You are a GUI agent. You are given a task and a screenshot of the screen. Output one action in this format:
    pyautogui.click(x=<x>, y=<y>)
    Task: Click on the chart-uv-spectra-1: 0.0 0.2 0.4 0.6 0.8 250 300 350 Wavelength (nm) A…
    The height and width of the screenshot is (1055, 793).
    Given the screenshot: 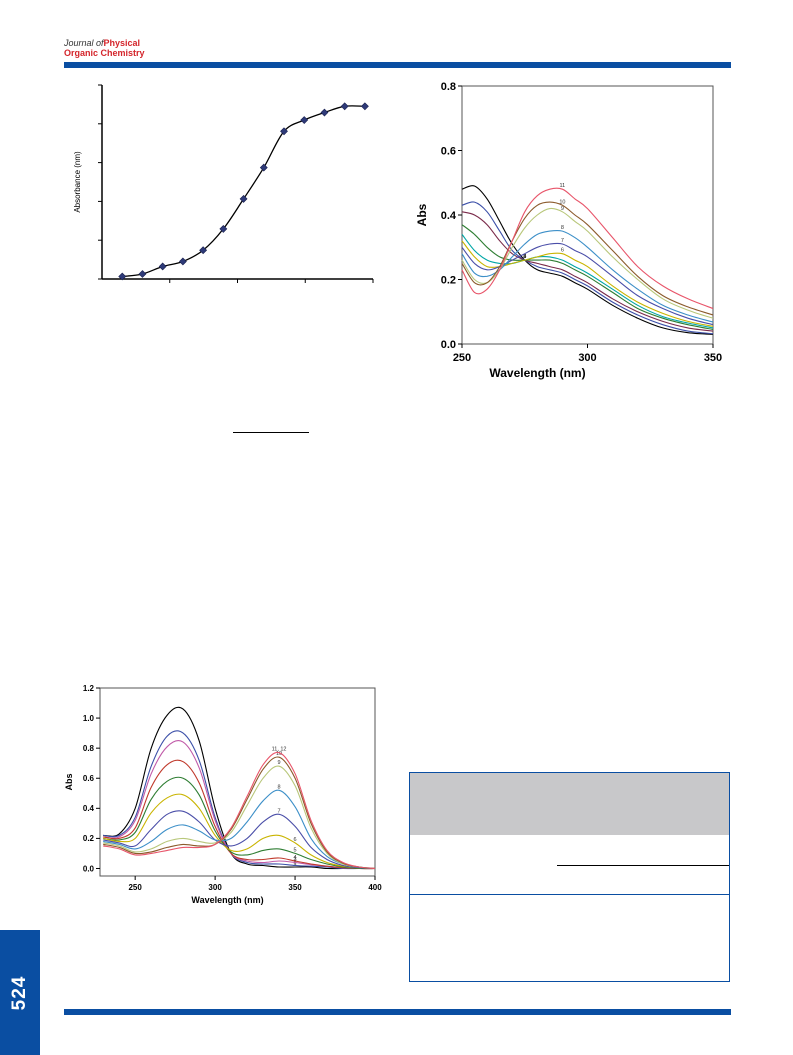 What is the action you would take?
    pyautogui.click(x=568, y=230)
    